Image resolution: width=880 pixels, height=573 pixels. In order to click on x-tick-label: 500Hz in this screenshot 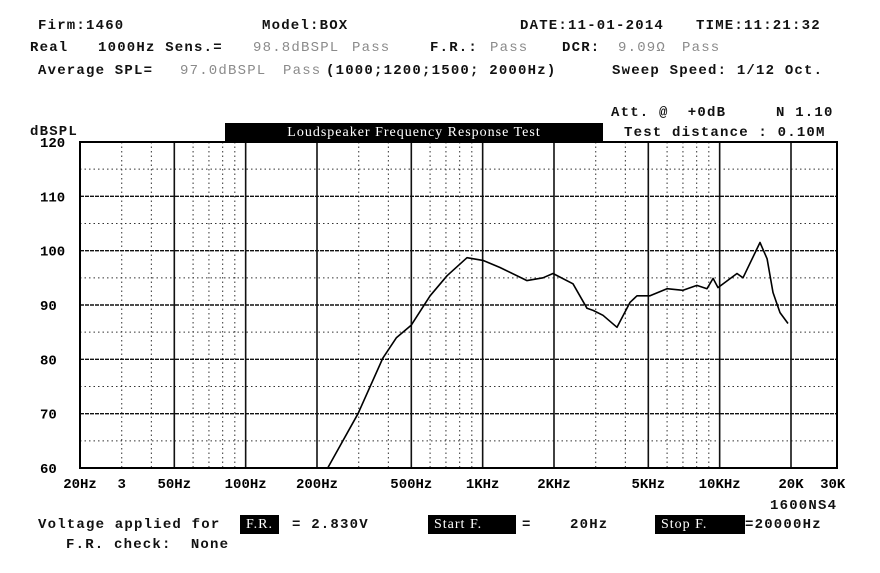, I will do `click(411, 485)`.